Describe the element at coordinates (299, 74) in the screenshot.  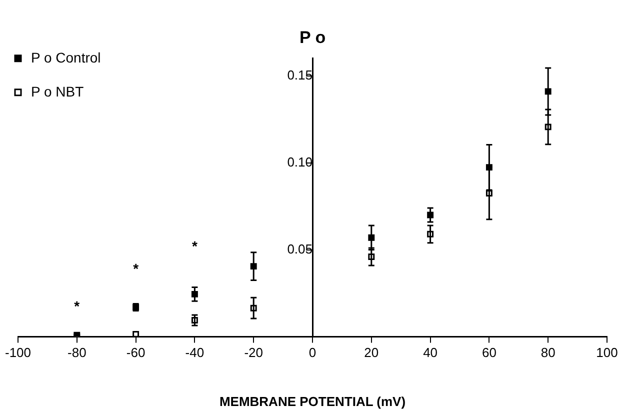
I see `y-tick-label: 0.15` at that location.